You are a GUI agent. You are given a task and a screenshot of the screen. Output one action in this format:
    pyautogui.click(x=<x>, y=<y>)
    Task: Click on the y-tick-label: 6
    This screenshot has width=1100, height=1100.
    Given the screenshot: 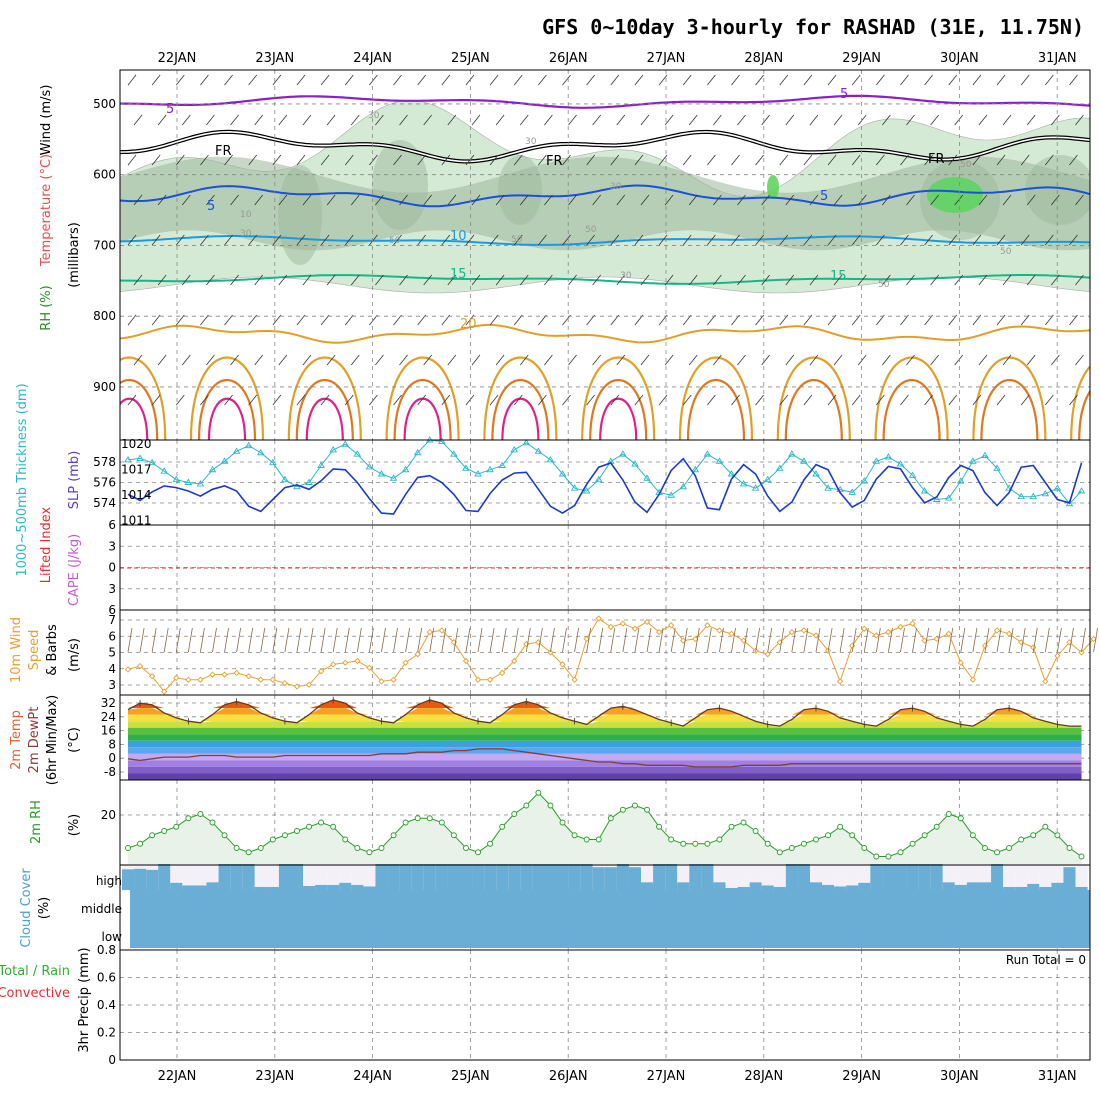 What is the action you would take?
    pyautogui.click(x=112, y=610)
    